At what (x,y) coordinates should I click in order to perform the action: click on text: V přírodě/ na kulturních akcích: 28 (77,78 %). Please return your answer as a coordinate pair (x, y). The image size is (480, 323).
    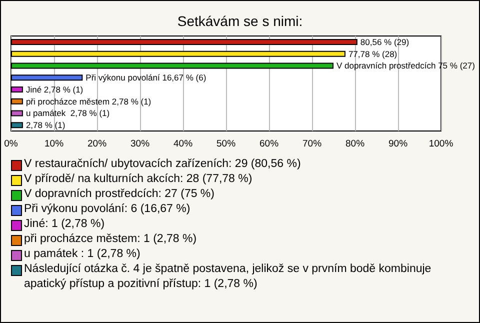
    Looking at the image, I should click on (138, 179).